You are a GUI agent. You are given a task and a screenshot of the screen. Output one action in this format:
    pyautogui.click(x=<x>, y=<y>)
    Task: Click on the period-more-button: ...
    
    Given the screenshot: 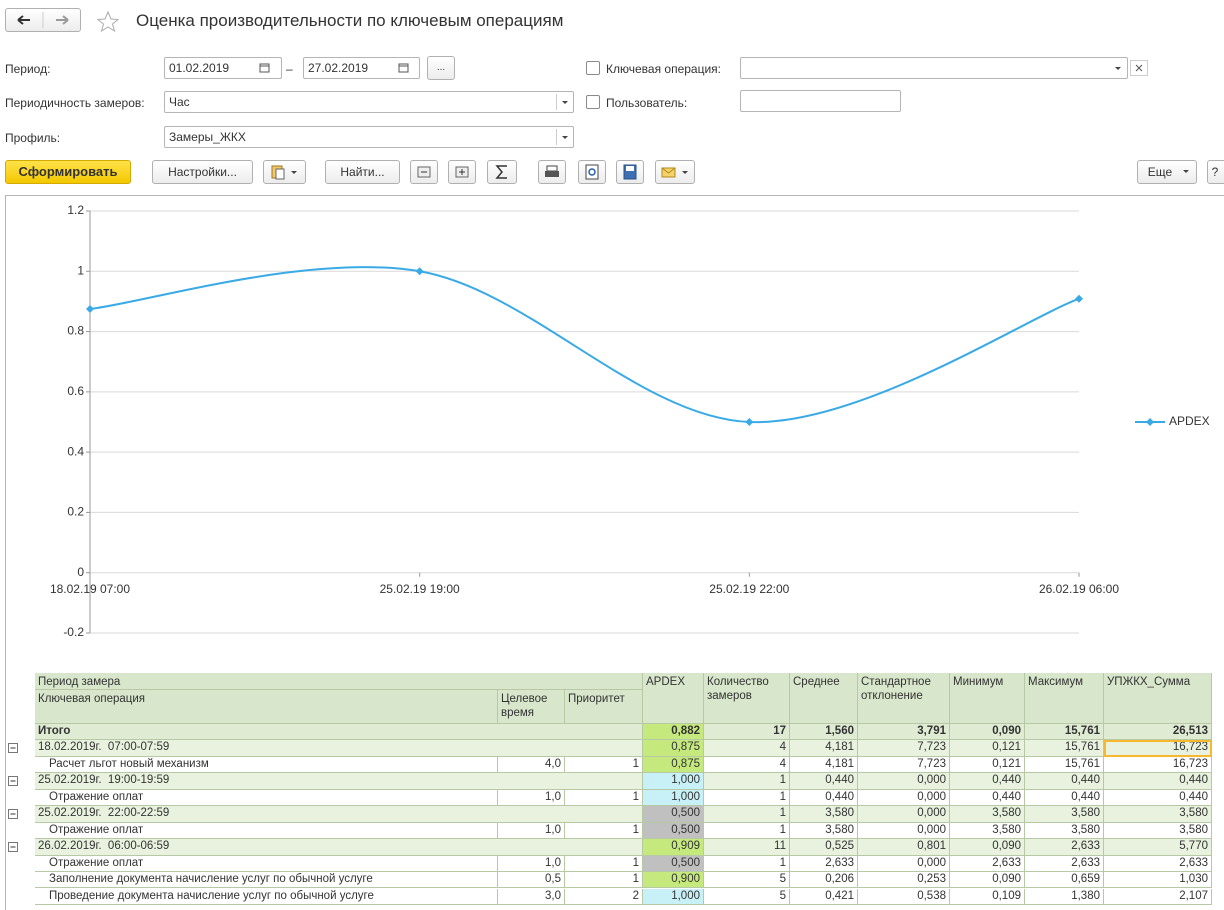 What is the action you would take?
    pyautogui.click(x=441, y=68)
    